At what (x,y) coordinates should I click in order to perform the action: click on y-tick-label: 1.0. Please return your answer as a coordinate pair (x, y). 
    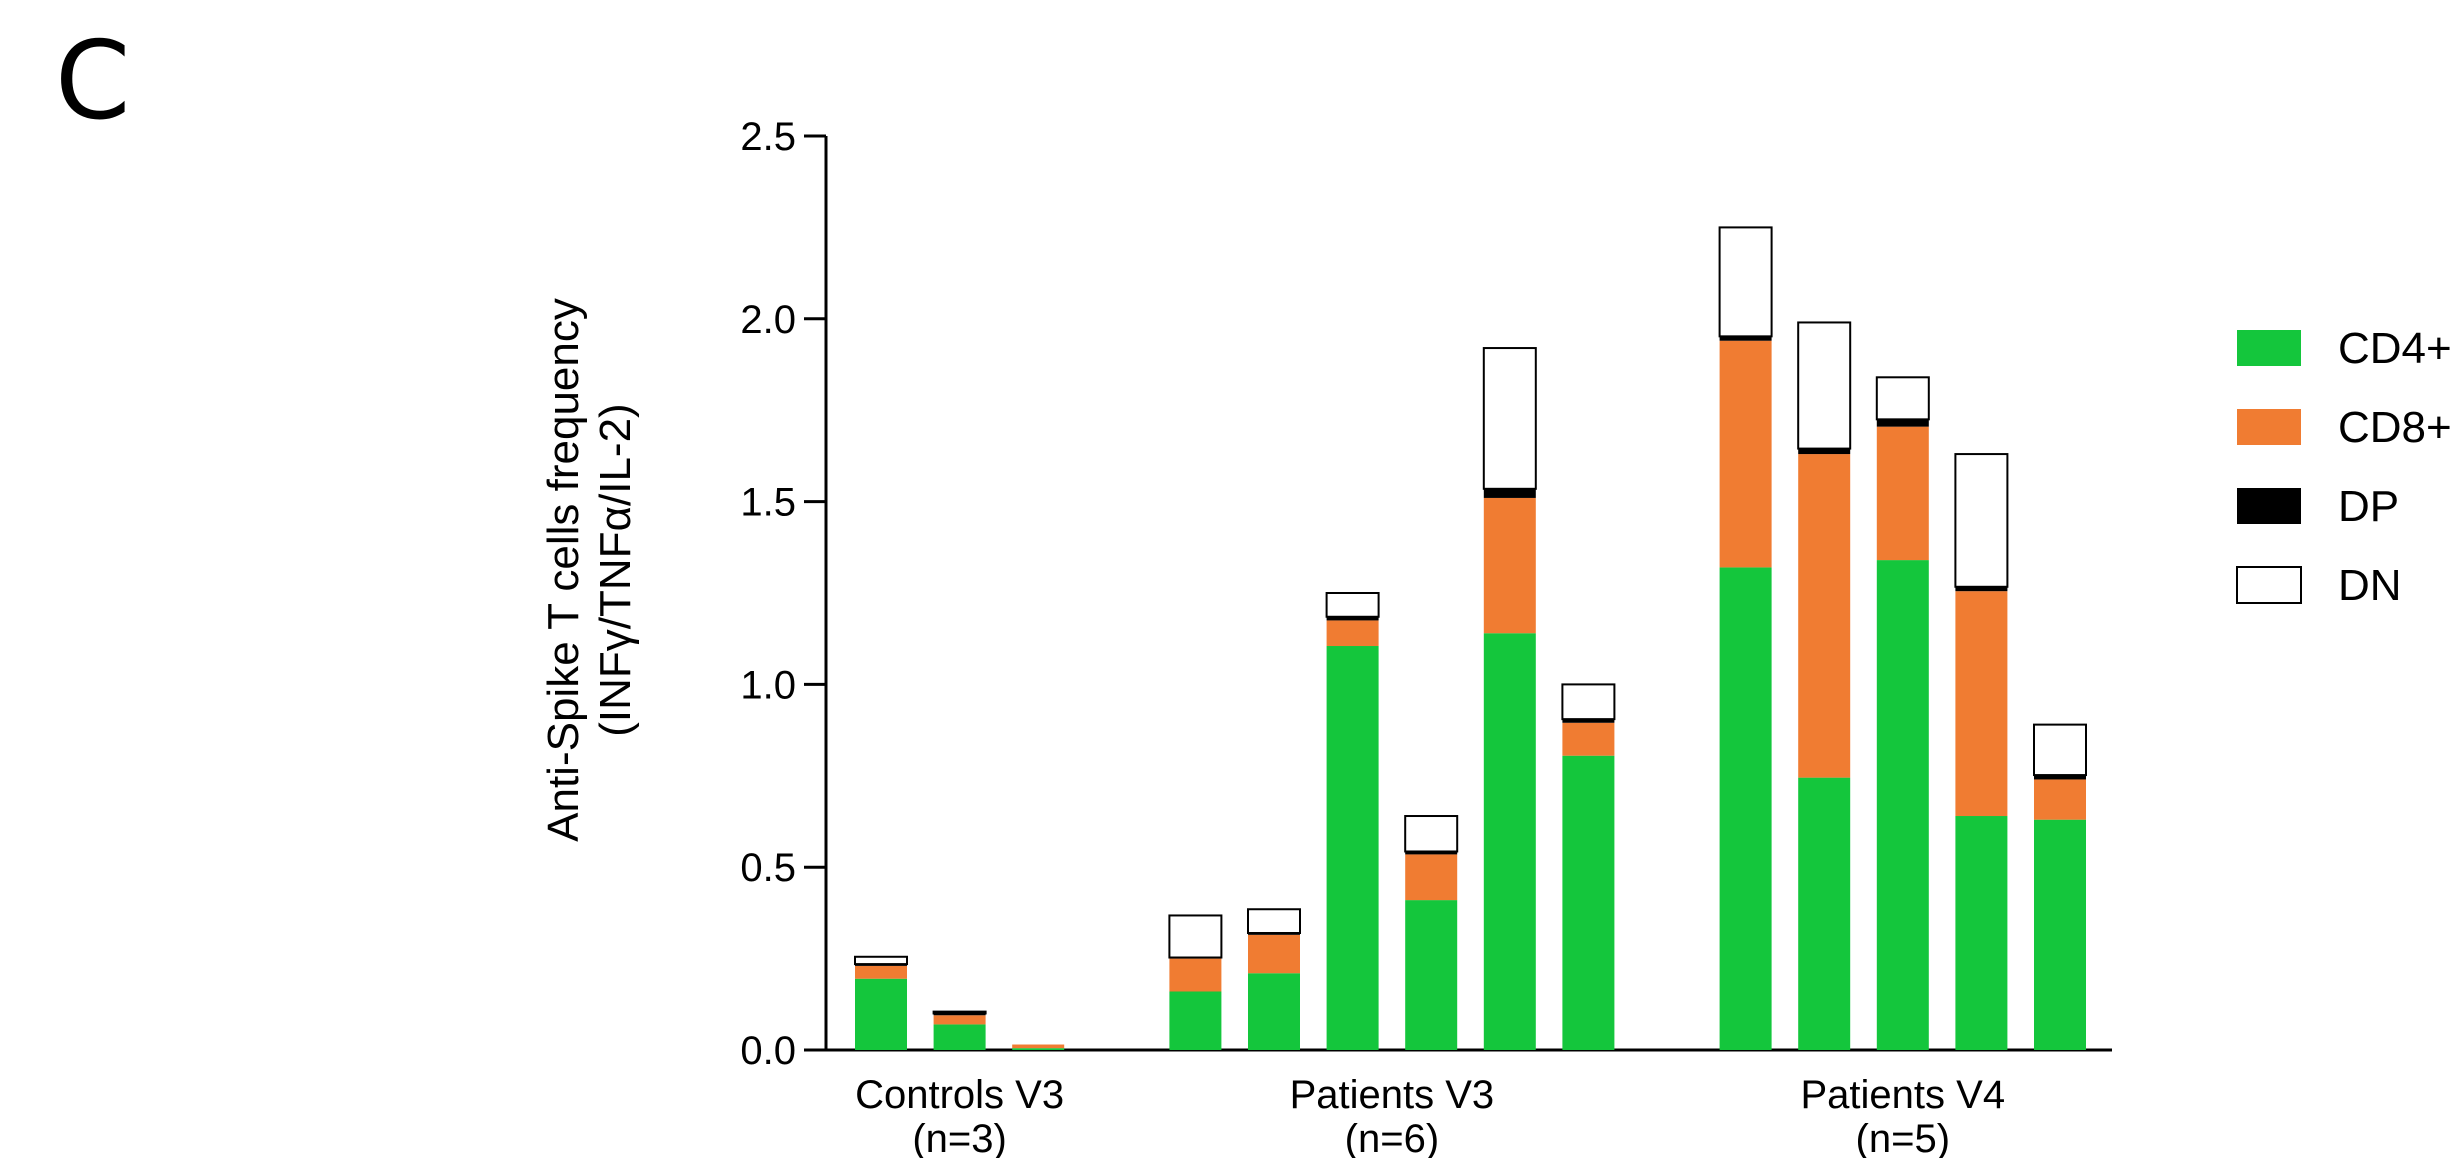
    Looking at the image, I should click on (768, 685).